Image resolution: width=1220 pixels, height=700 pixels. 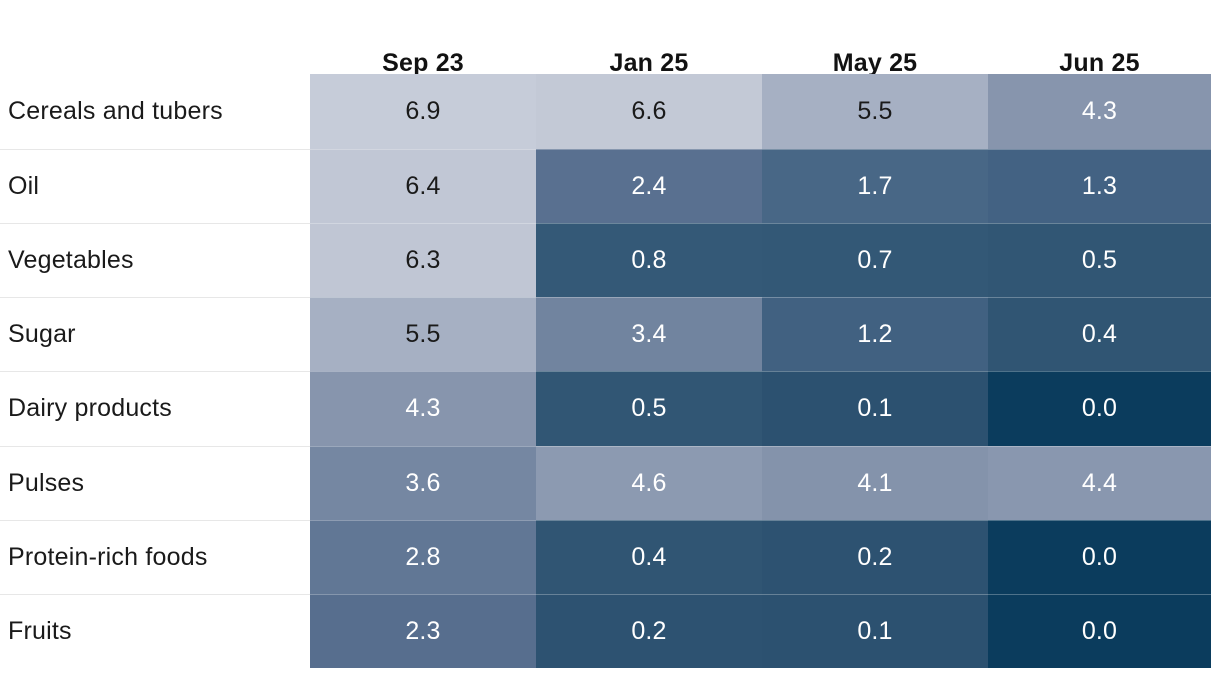 I want to click on heatmap-cell: 4.1, so click(x=875, y=482).